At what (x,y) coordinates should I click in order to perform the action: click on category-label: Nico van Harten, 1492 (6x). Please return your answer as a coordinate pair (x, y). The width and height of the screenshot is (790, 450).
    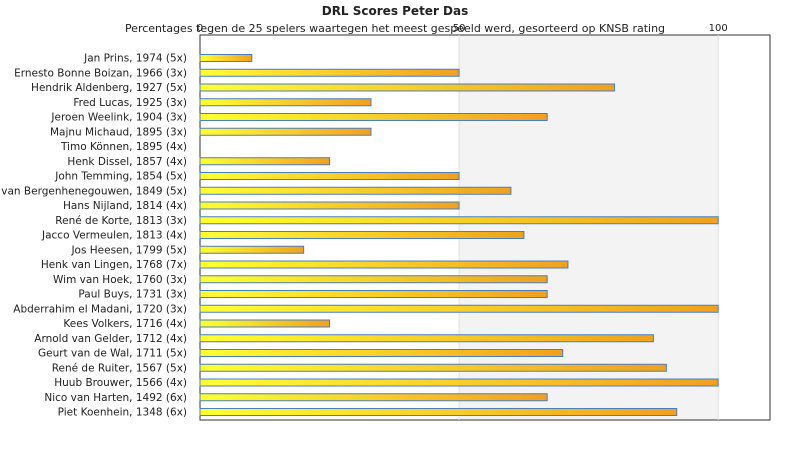
    Looking at the image, I should click on (115, 398).